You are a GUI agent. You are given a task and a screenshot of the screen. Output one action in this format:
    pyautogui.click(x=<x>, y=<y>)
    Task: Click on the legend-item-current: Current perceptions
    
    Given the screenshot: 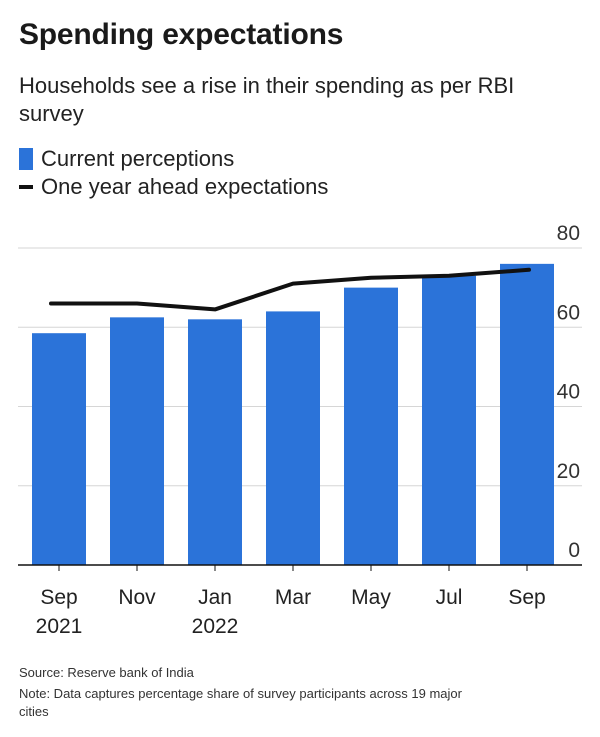 What is the action you would take?
    pyautogui.click(x=173, y=159)
    